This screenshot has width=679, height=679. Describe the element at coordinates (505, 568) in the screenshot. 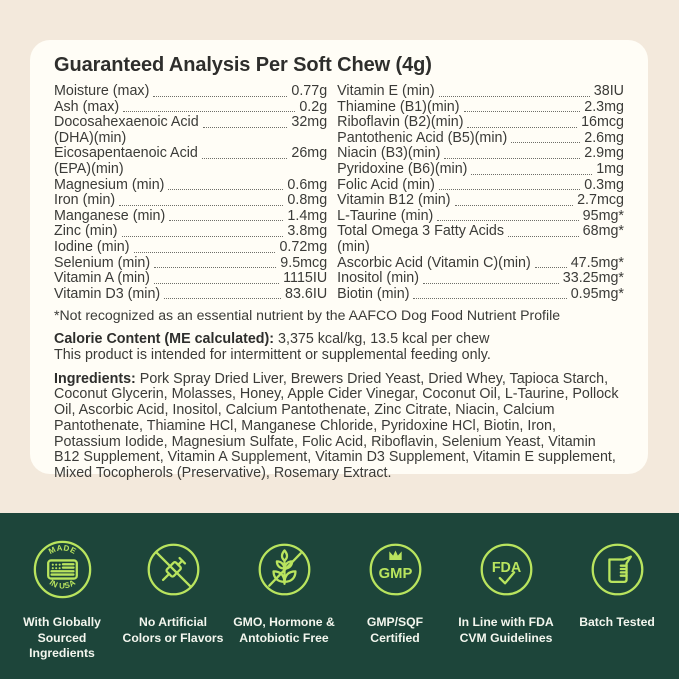

I see `svg-text: FDA` at that location.